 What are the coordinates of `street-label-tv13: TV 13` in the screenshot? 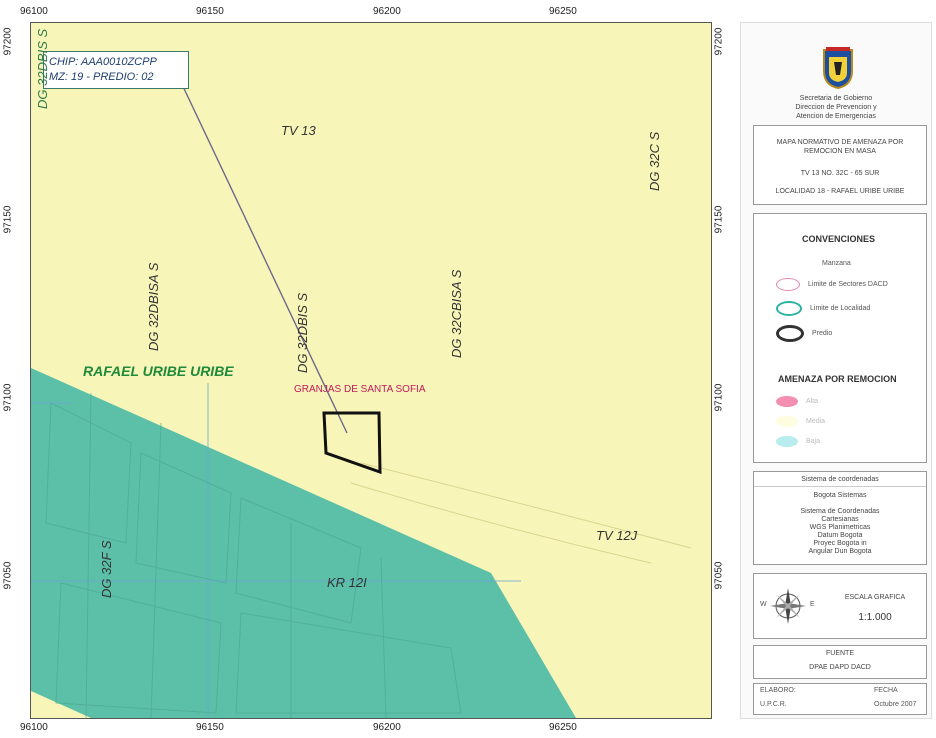 It's located at (298, 130).